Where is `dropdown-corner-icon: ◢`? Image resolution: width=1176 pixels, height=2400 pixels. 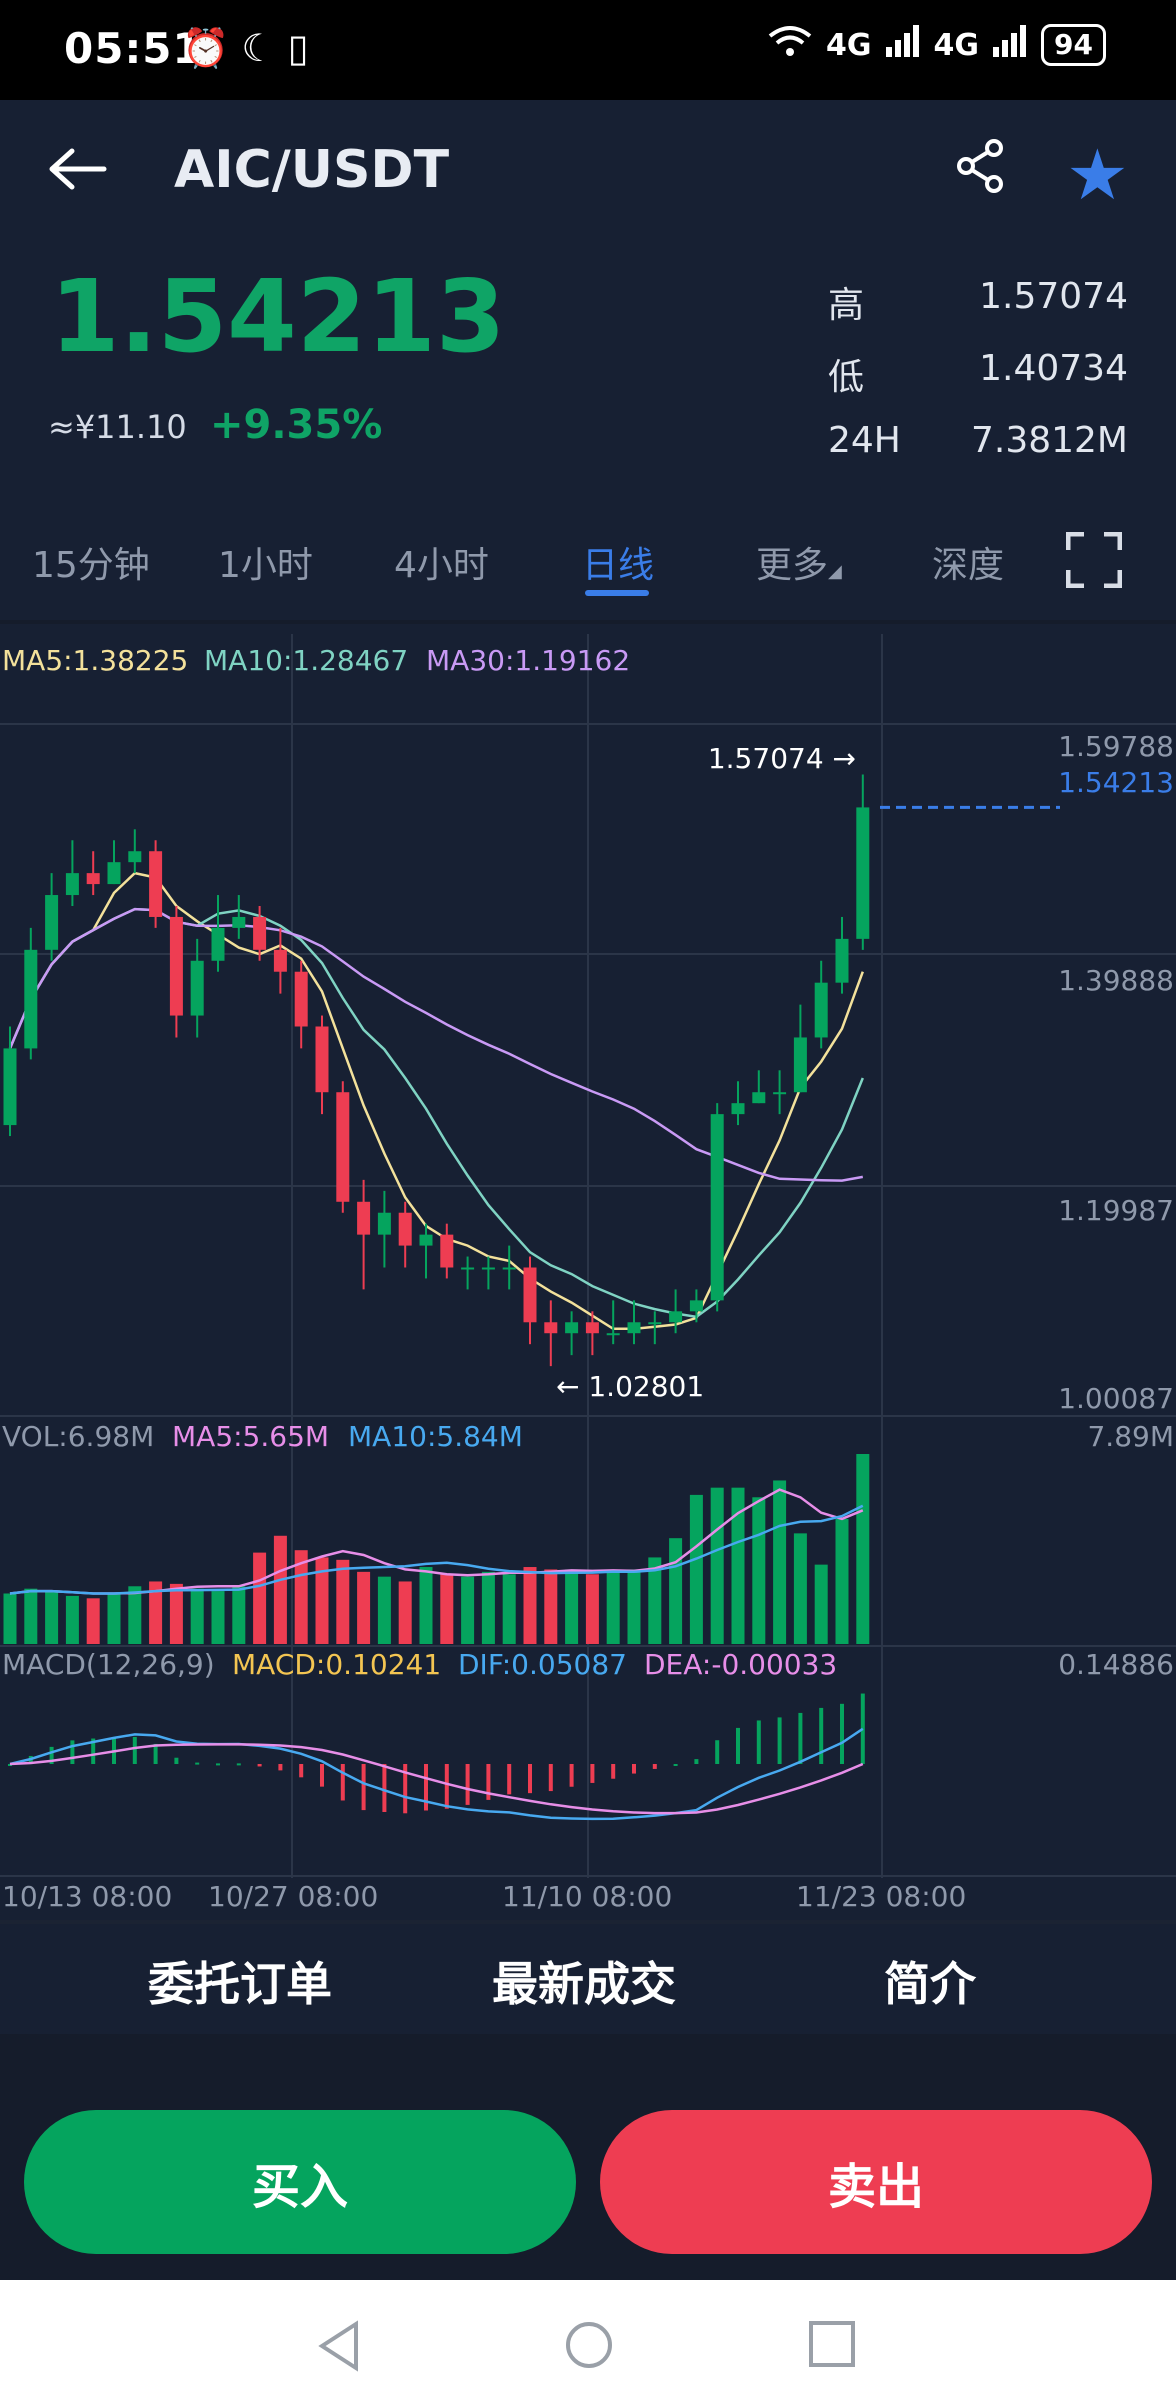
dropdown-corner-icon: ◢ is located at coordinates (835, 571).